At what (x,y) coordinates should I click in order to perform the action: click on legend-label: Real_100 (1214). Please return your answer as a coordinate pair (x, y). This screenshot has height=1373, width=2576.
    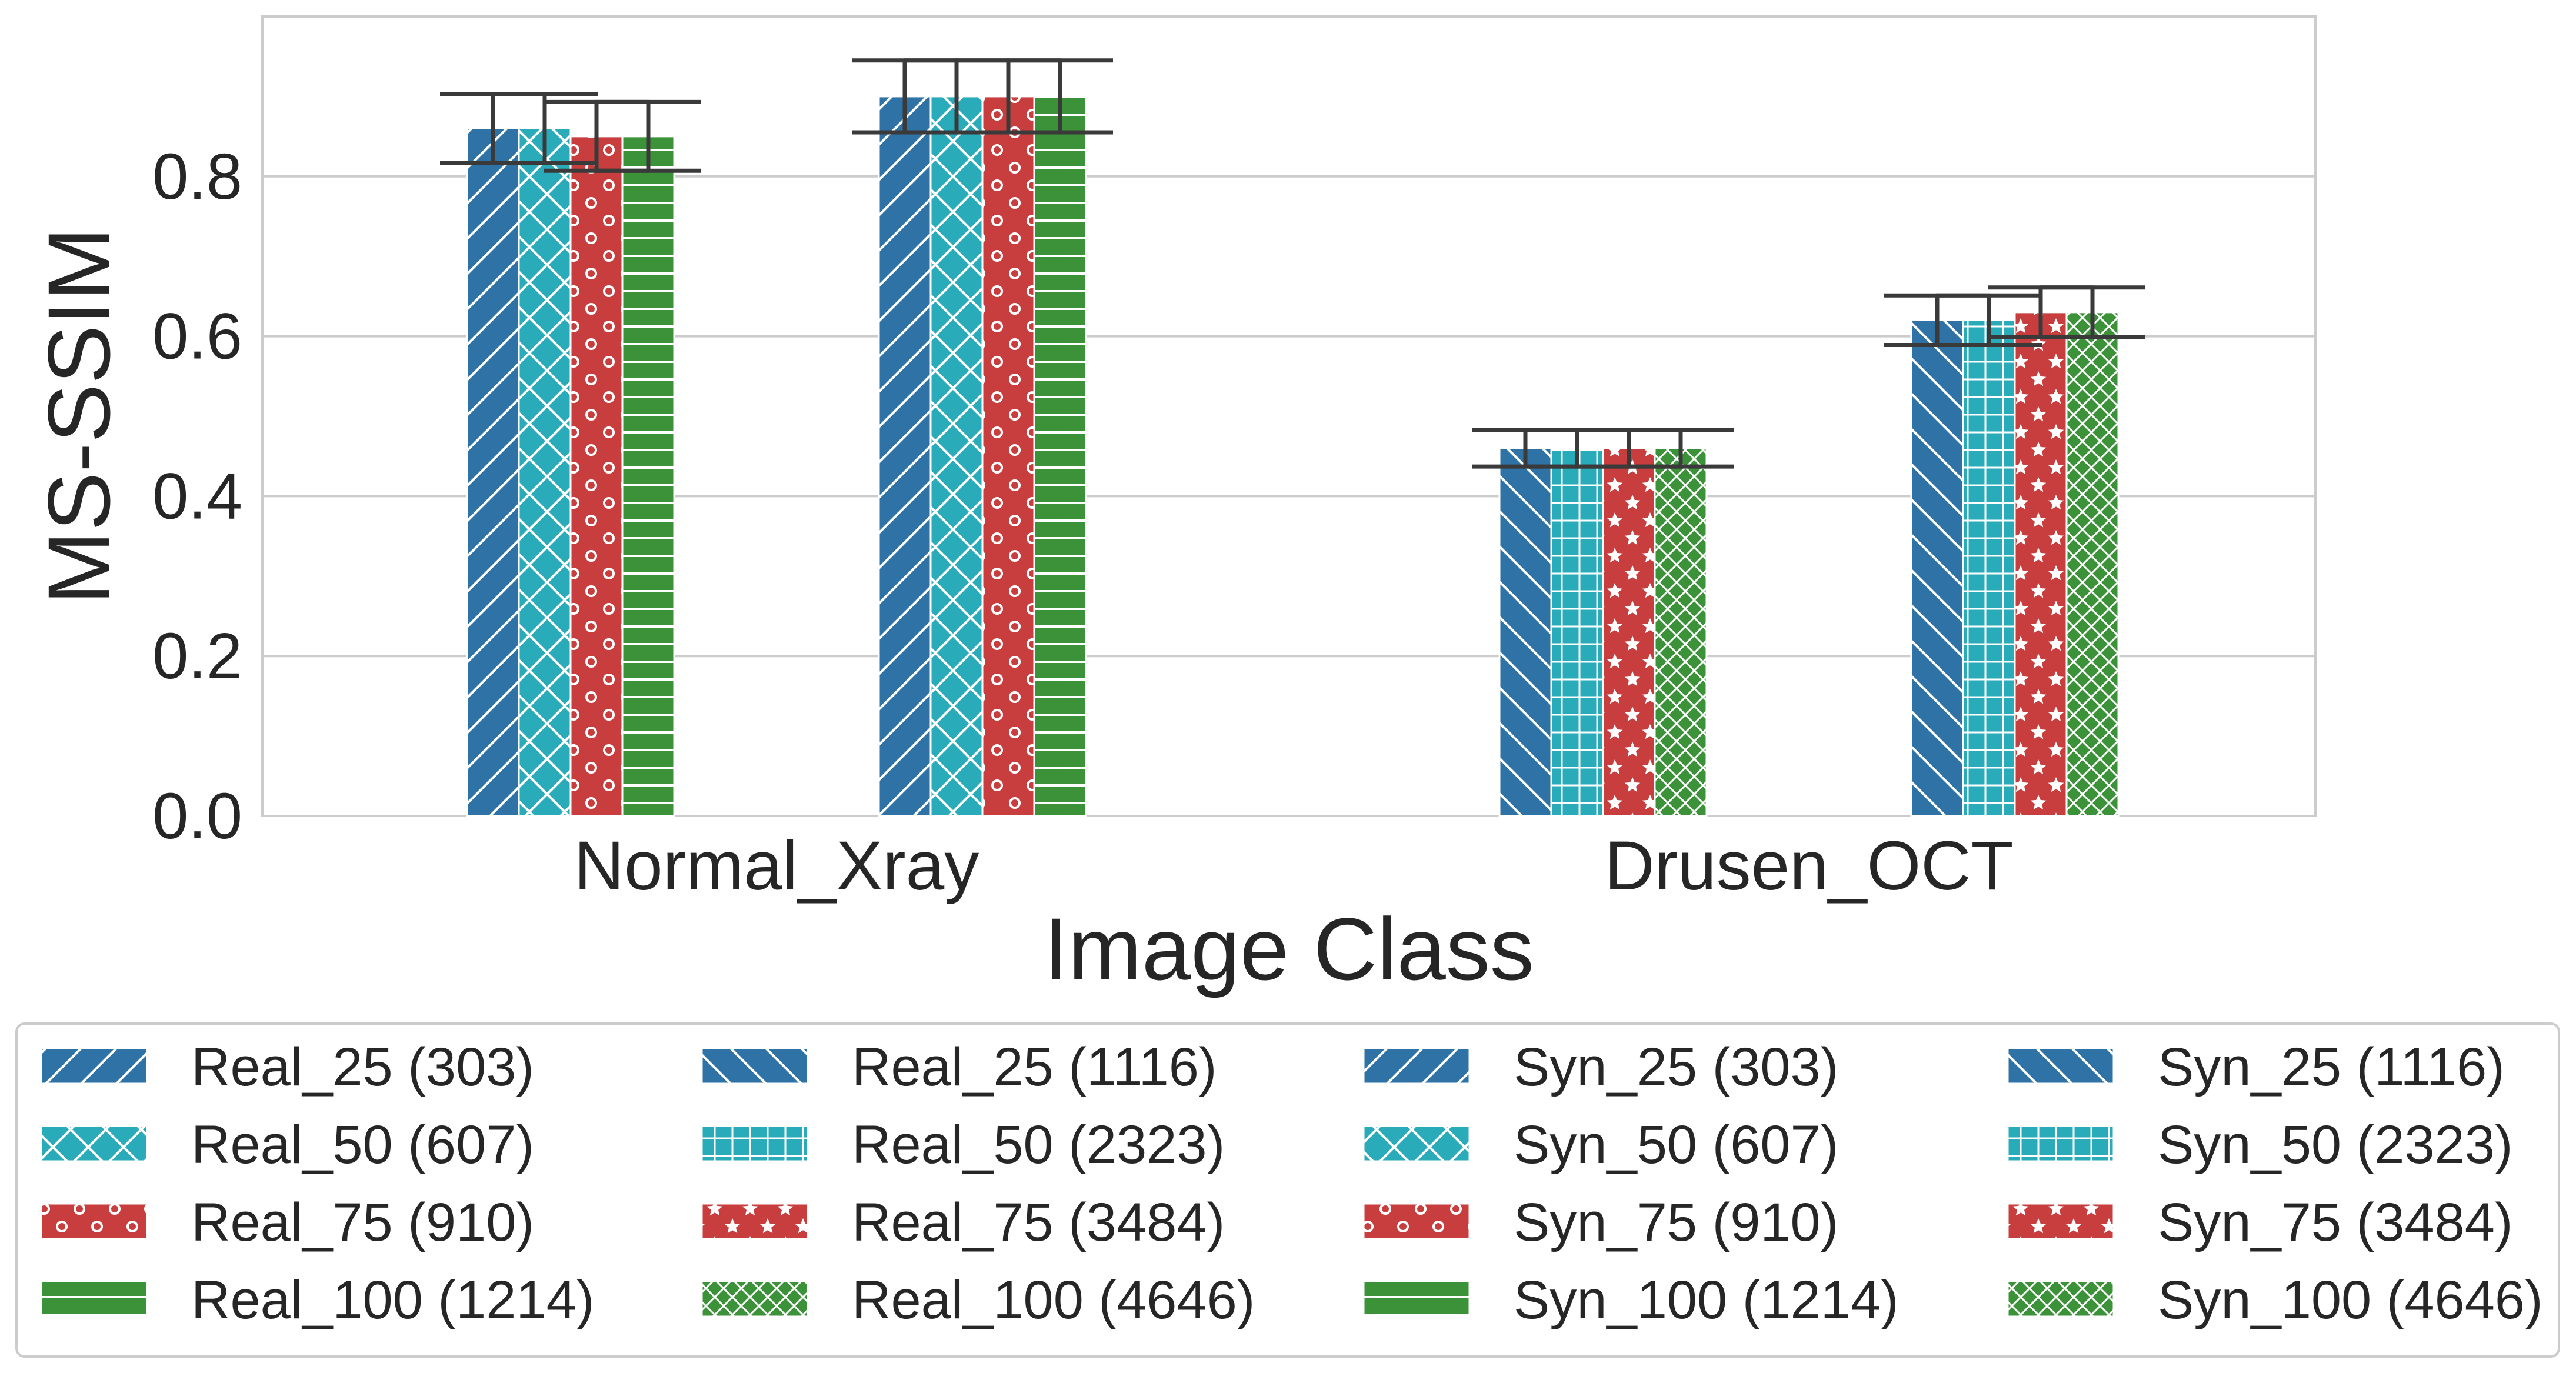
    Looking at the image, I should click on (392, 1300).